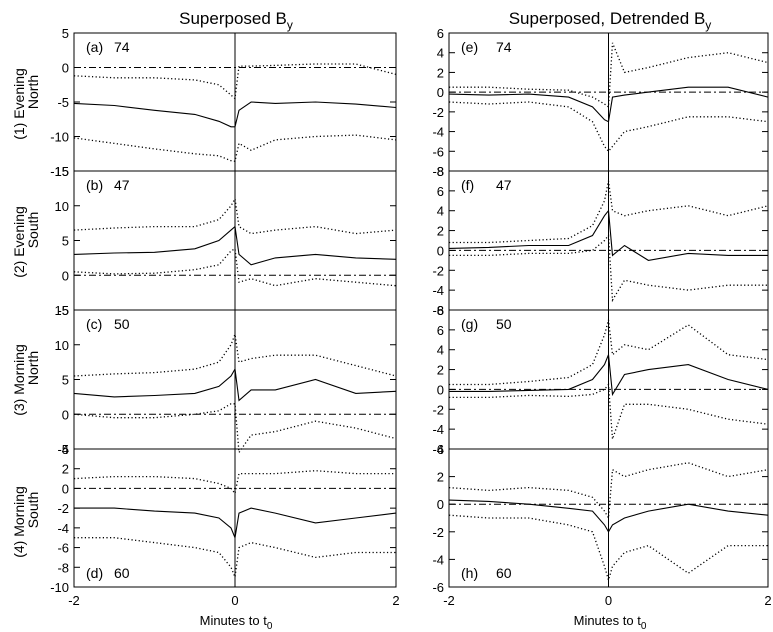 The height and width of the screenshot is (632, 773). I want to click on x-tick-label: 2, so click(395, 600).